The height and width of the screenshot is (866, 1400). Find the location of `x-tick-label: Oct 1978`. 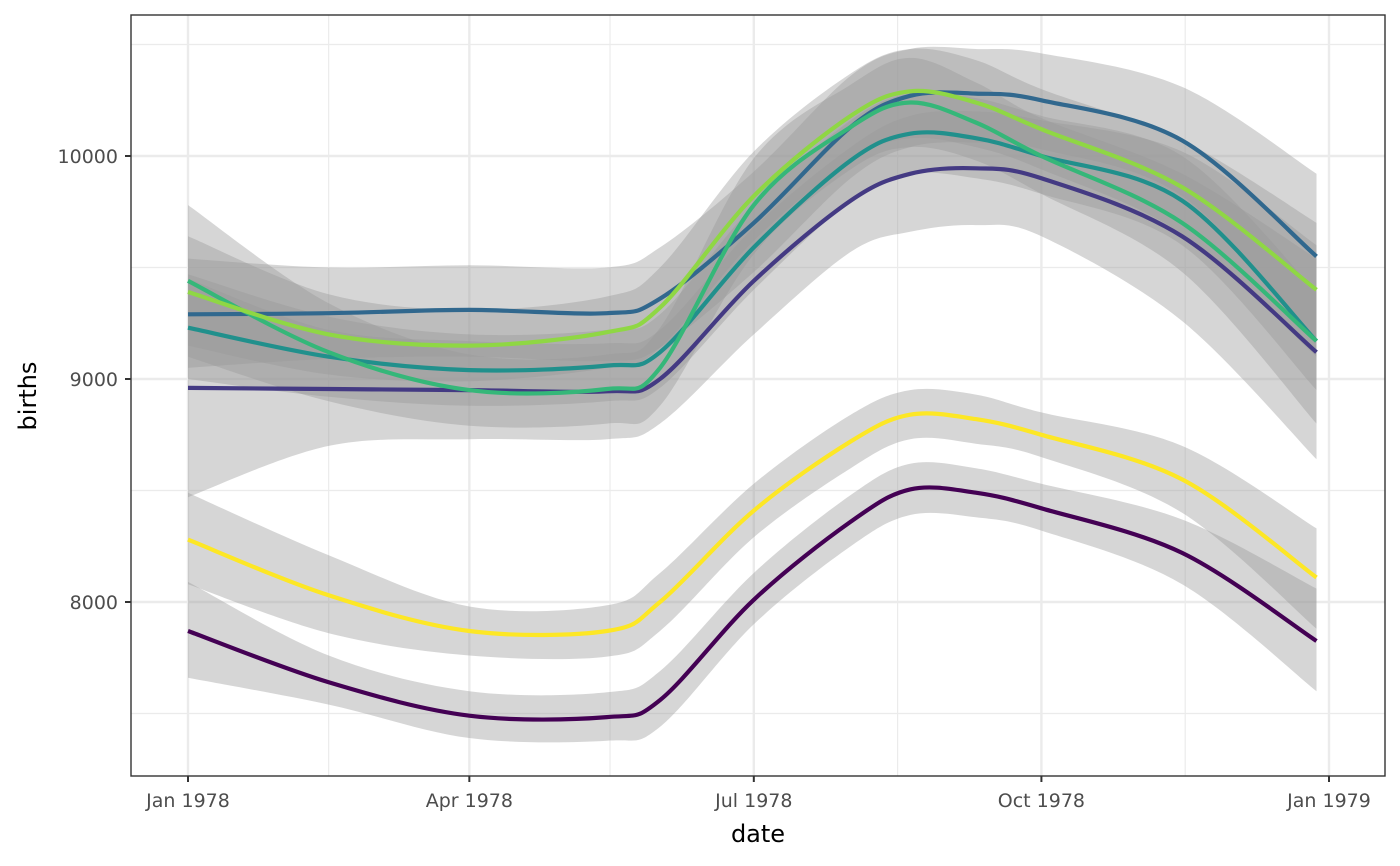

x-tick-label: Oct 1978 is located at coordinates (1041, 801).